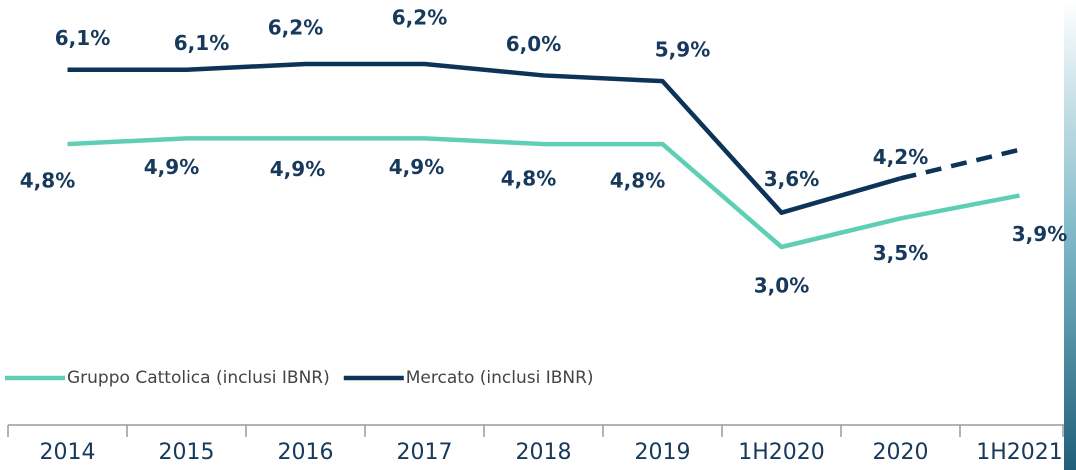 The image size is (1076, 470). I want to click on data-label: 5,9%, so click(682, 50).